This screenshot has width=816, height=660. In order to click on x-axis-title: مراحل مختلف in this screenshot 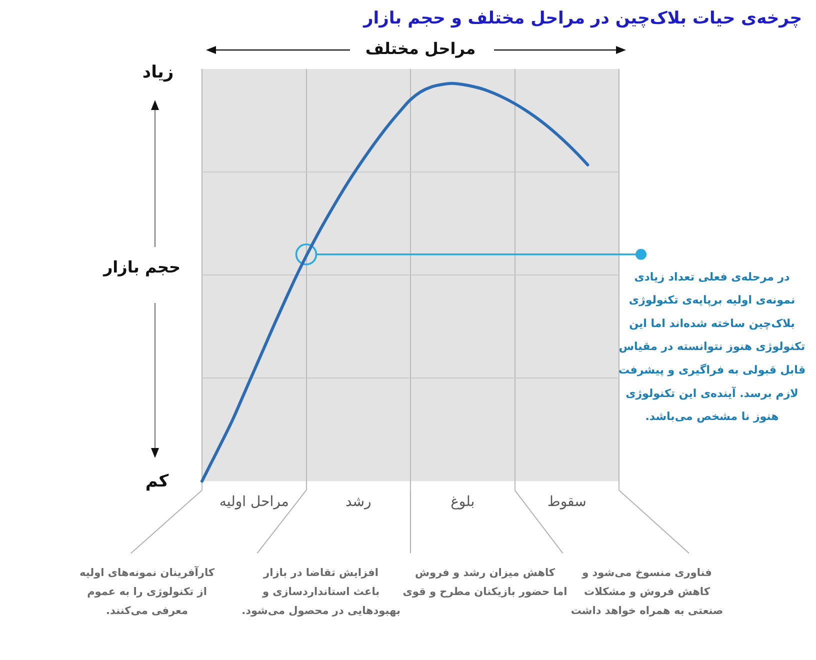, I will do `click(420, 48)`.